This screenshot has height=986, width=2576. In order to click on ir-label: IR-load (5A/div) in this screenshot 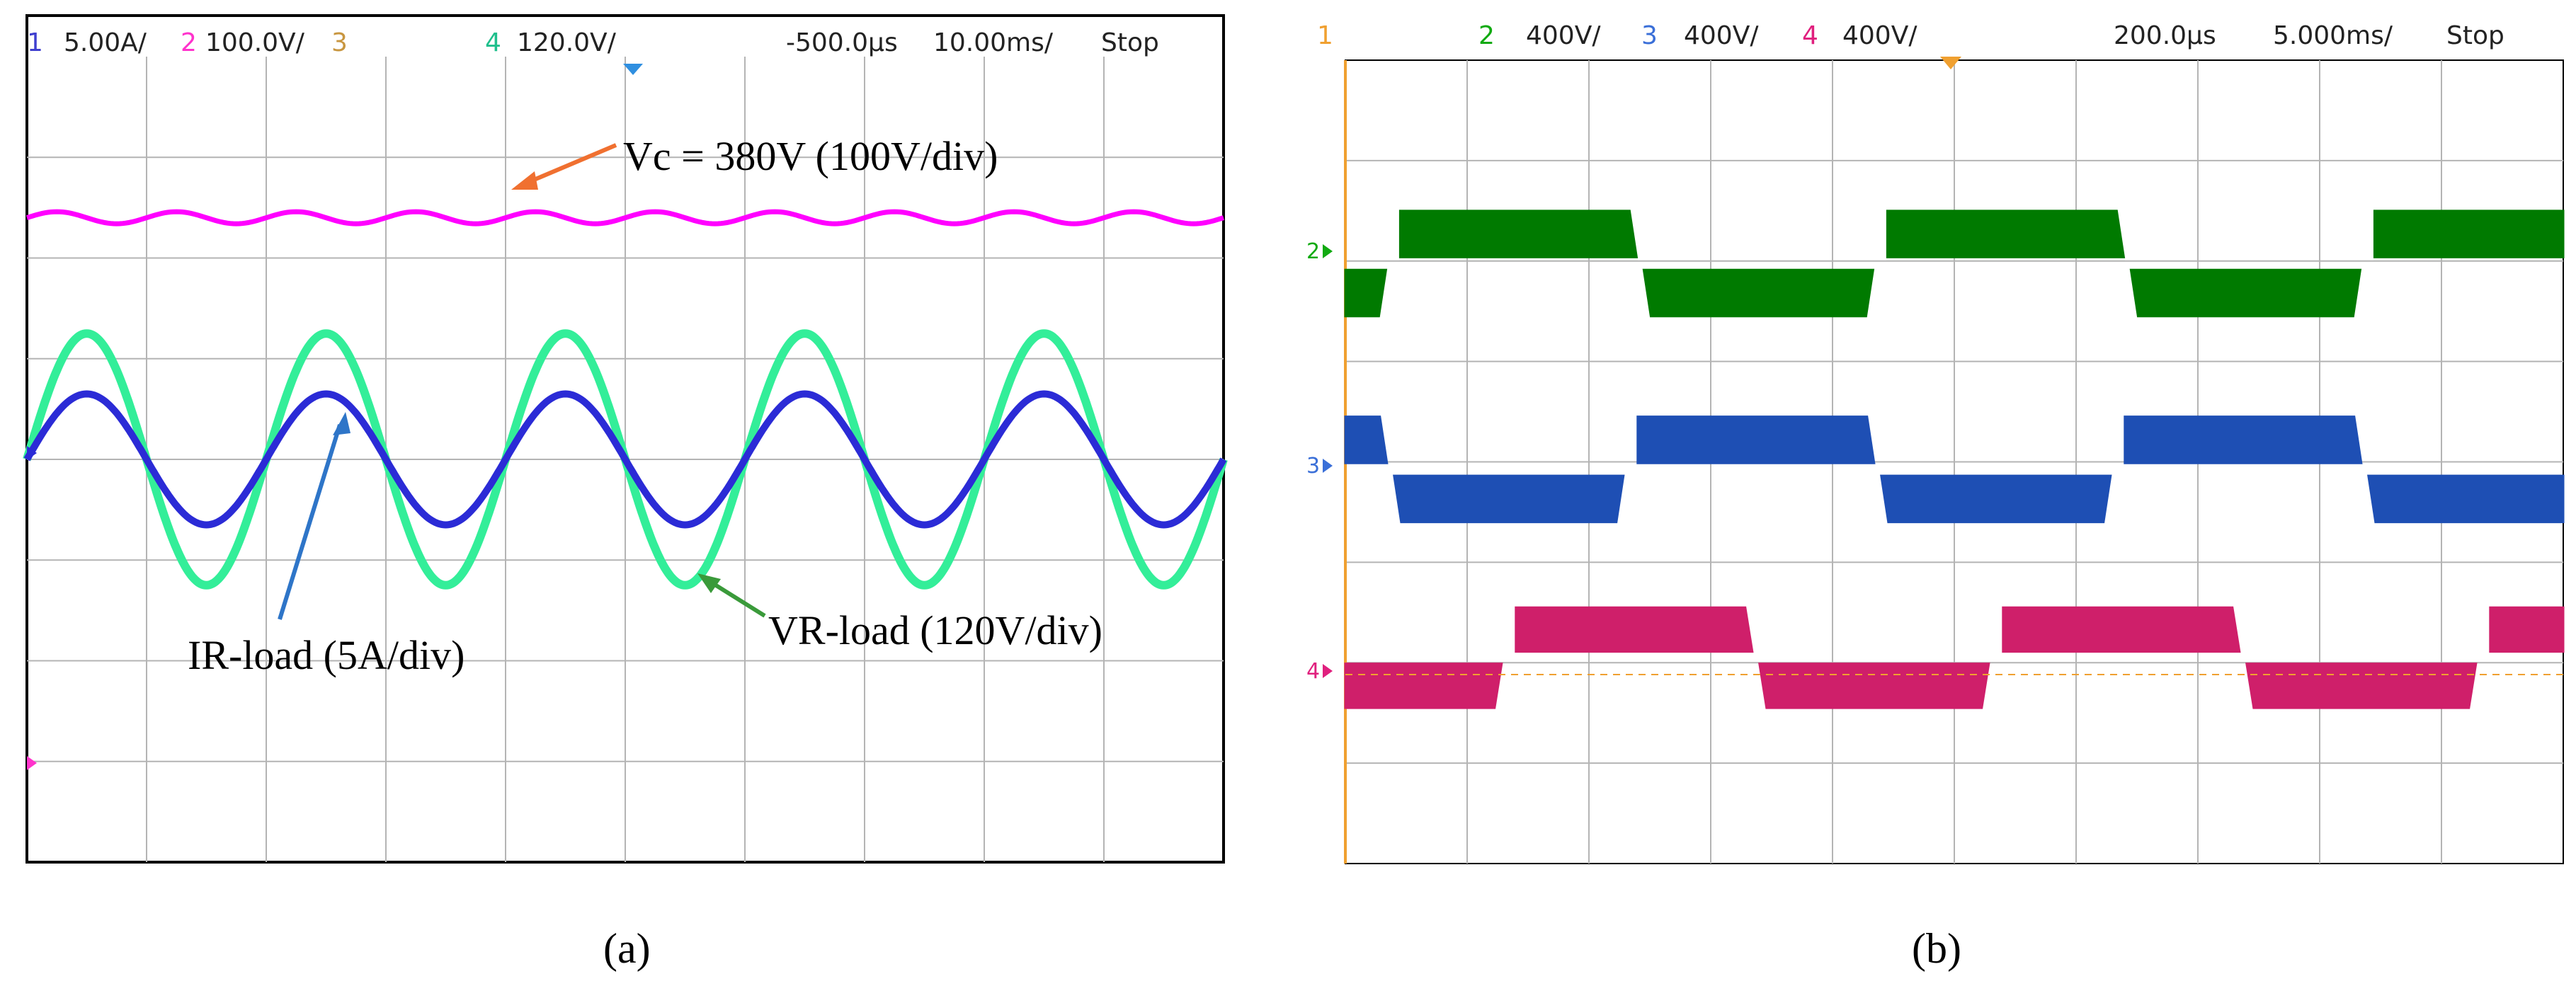, I will do `click(326, 655)`.